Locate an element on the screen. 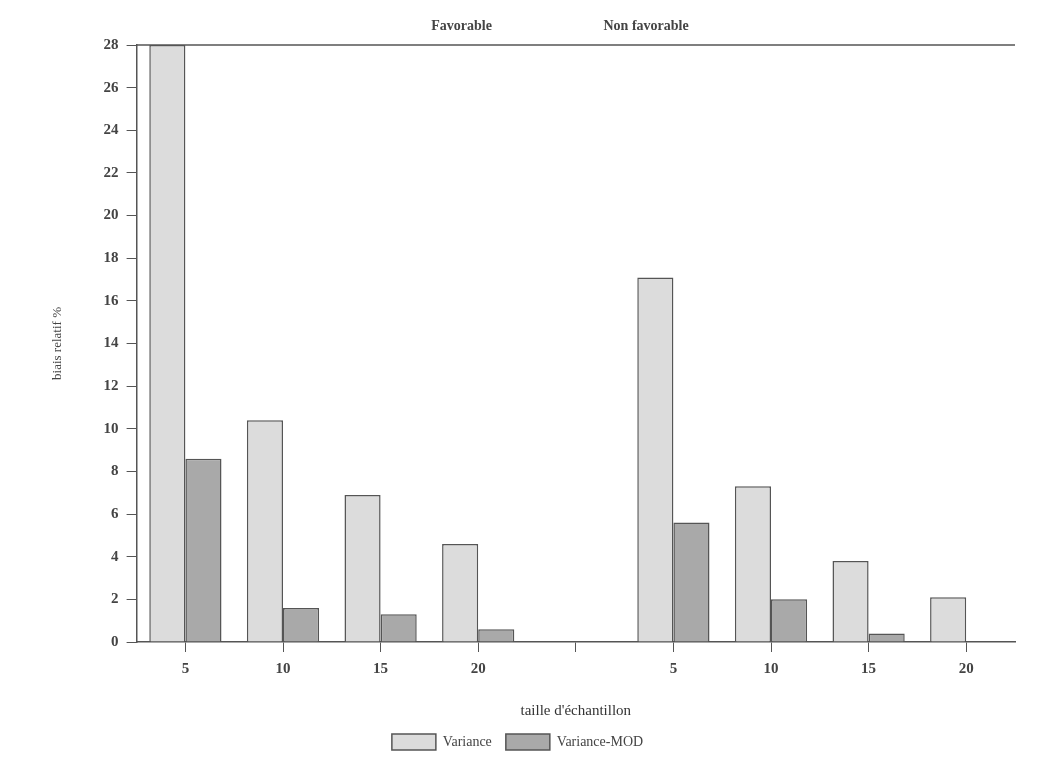 The height and width of the screenshot is (764, 1037). text: Favorable is located at coordinates (461, 25).